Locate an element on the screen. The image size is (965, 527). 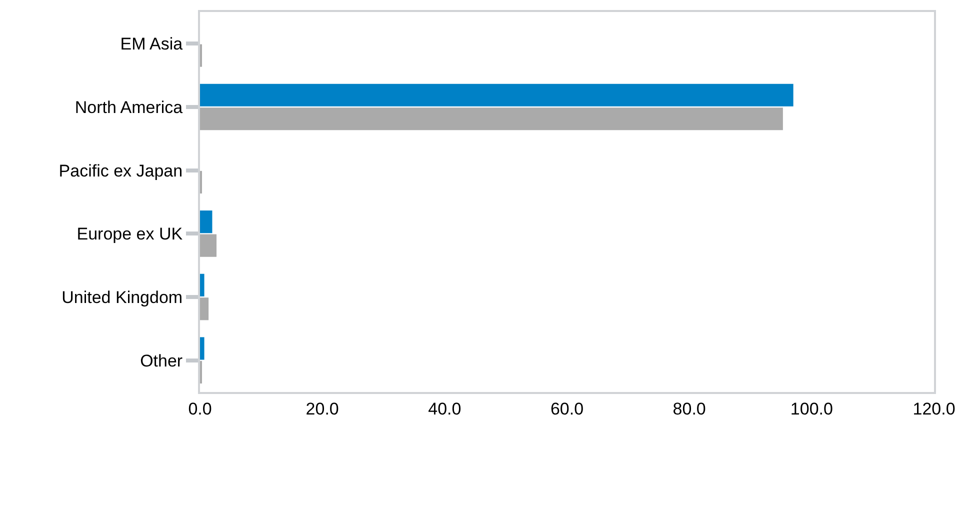
y-tick-label: United Kingdom is located at coordinates (122, 297).